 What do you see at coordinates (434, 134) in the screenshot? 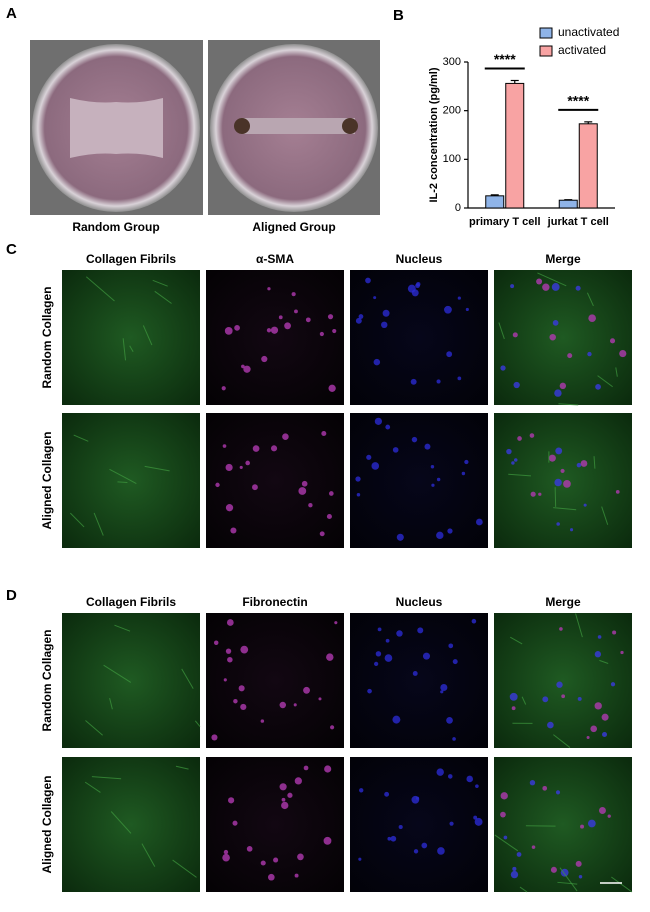
I see `y-axis-label: IL-2 concentration (pg/ml)` at bounding box center [434, 134].